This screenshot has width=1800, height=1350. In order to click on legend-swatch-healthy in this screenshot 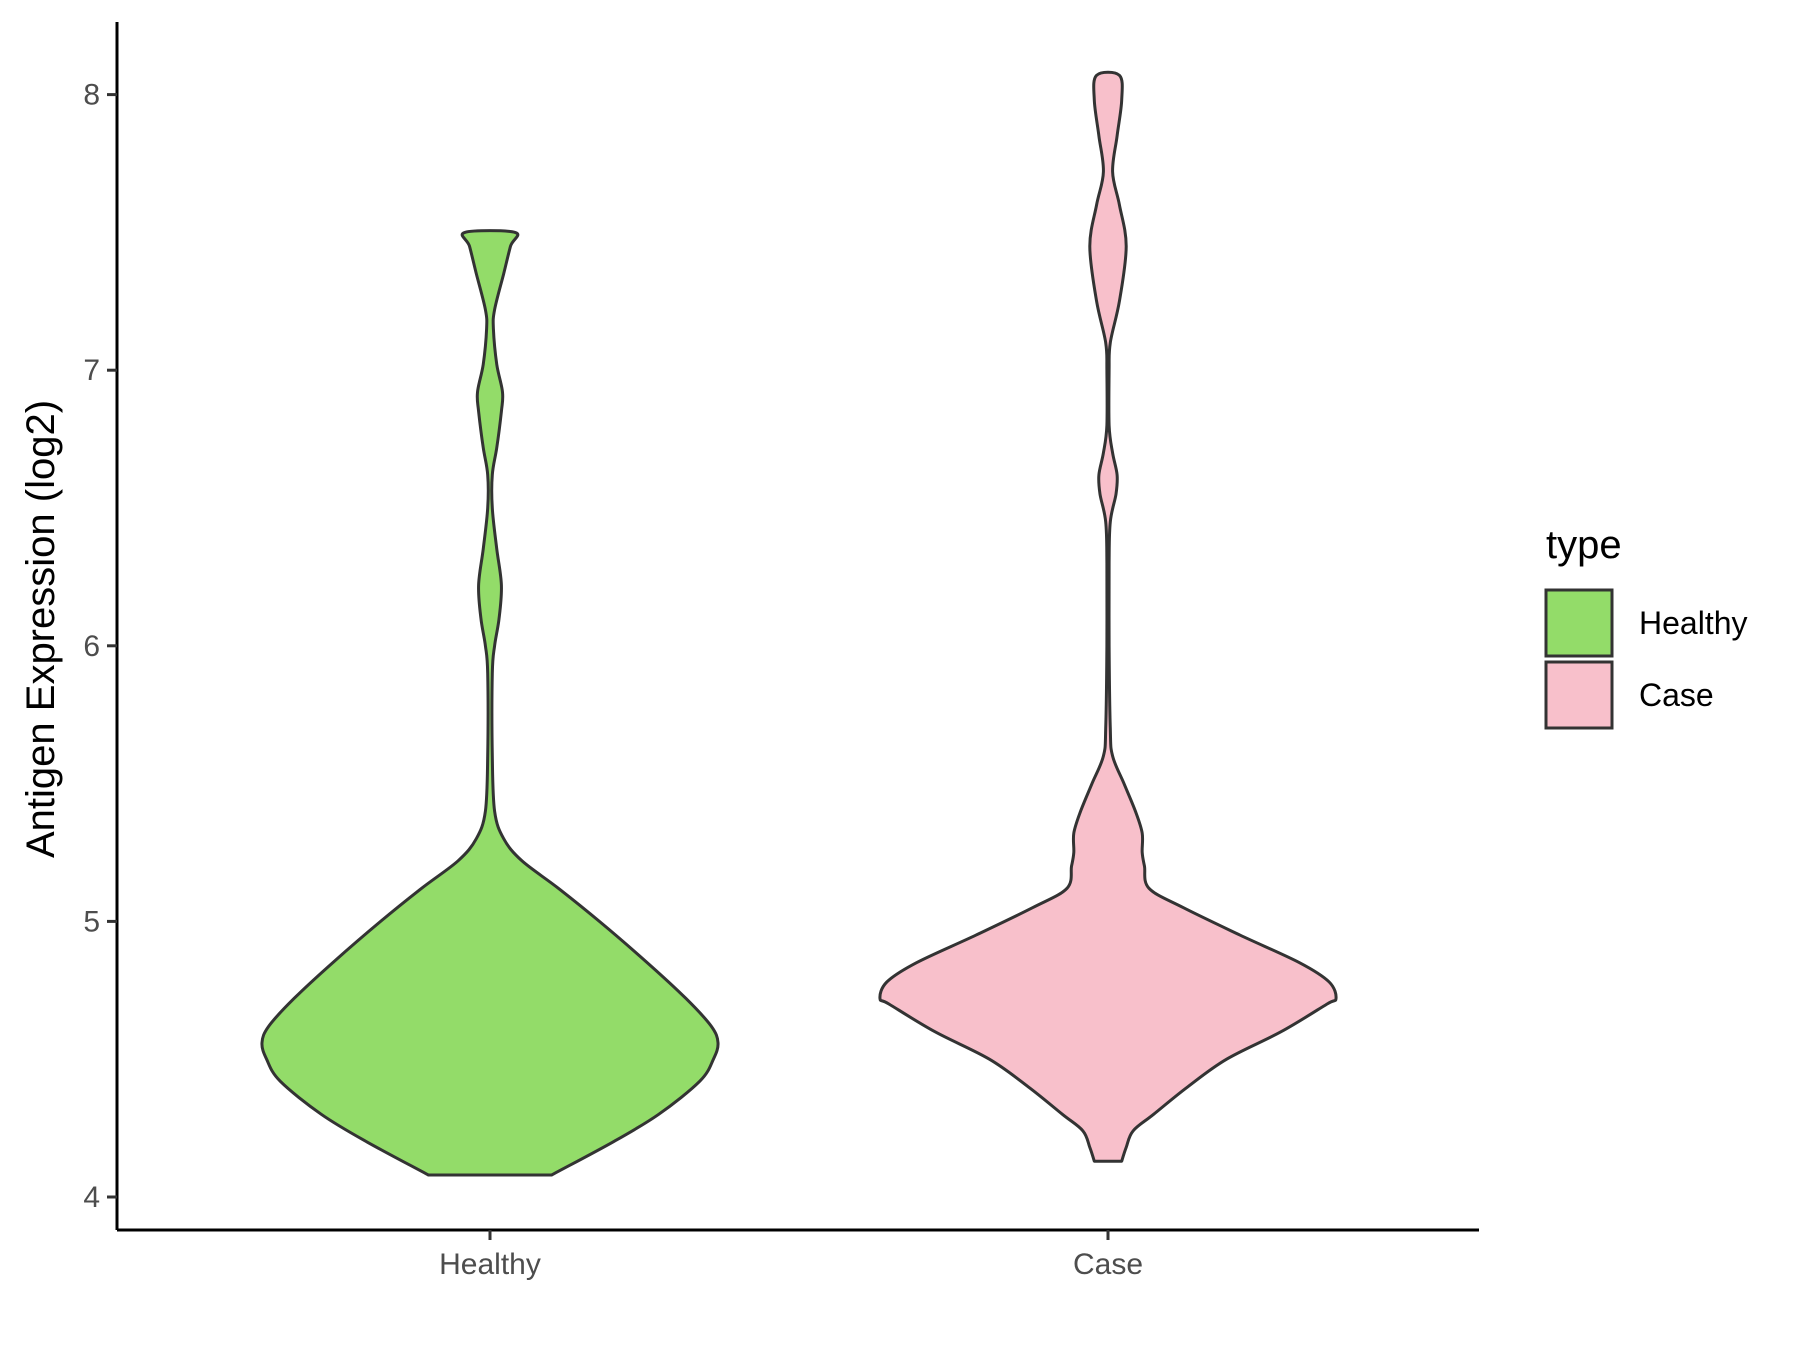, I will do `click(1579, 623)`.